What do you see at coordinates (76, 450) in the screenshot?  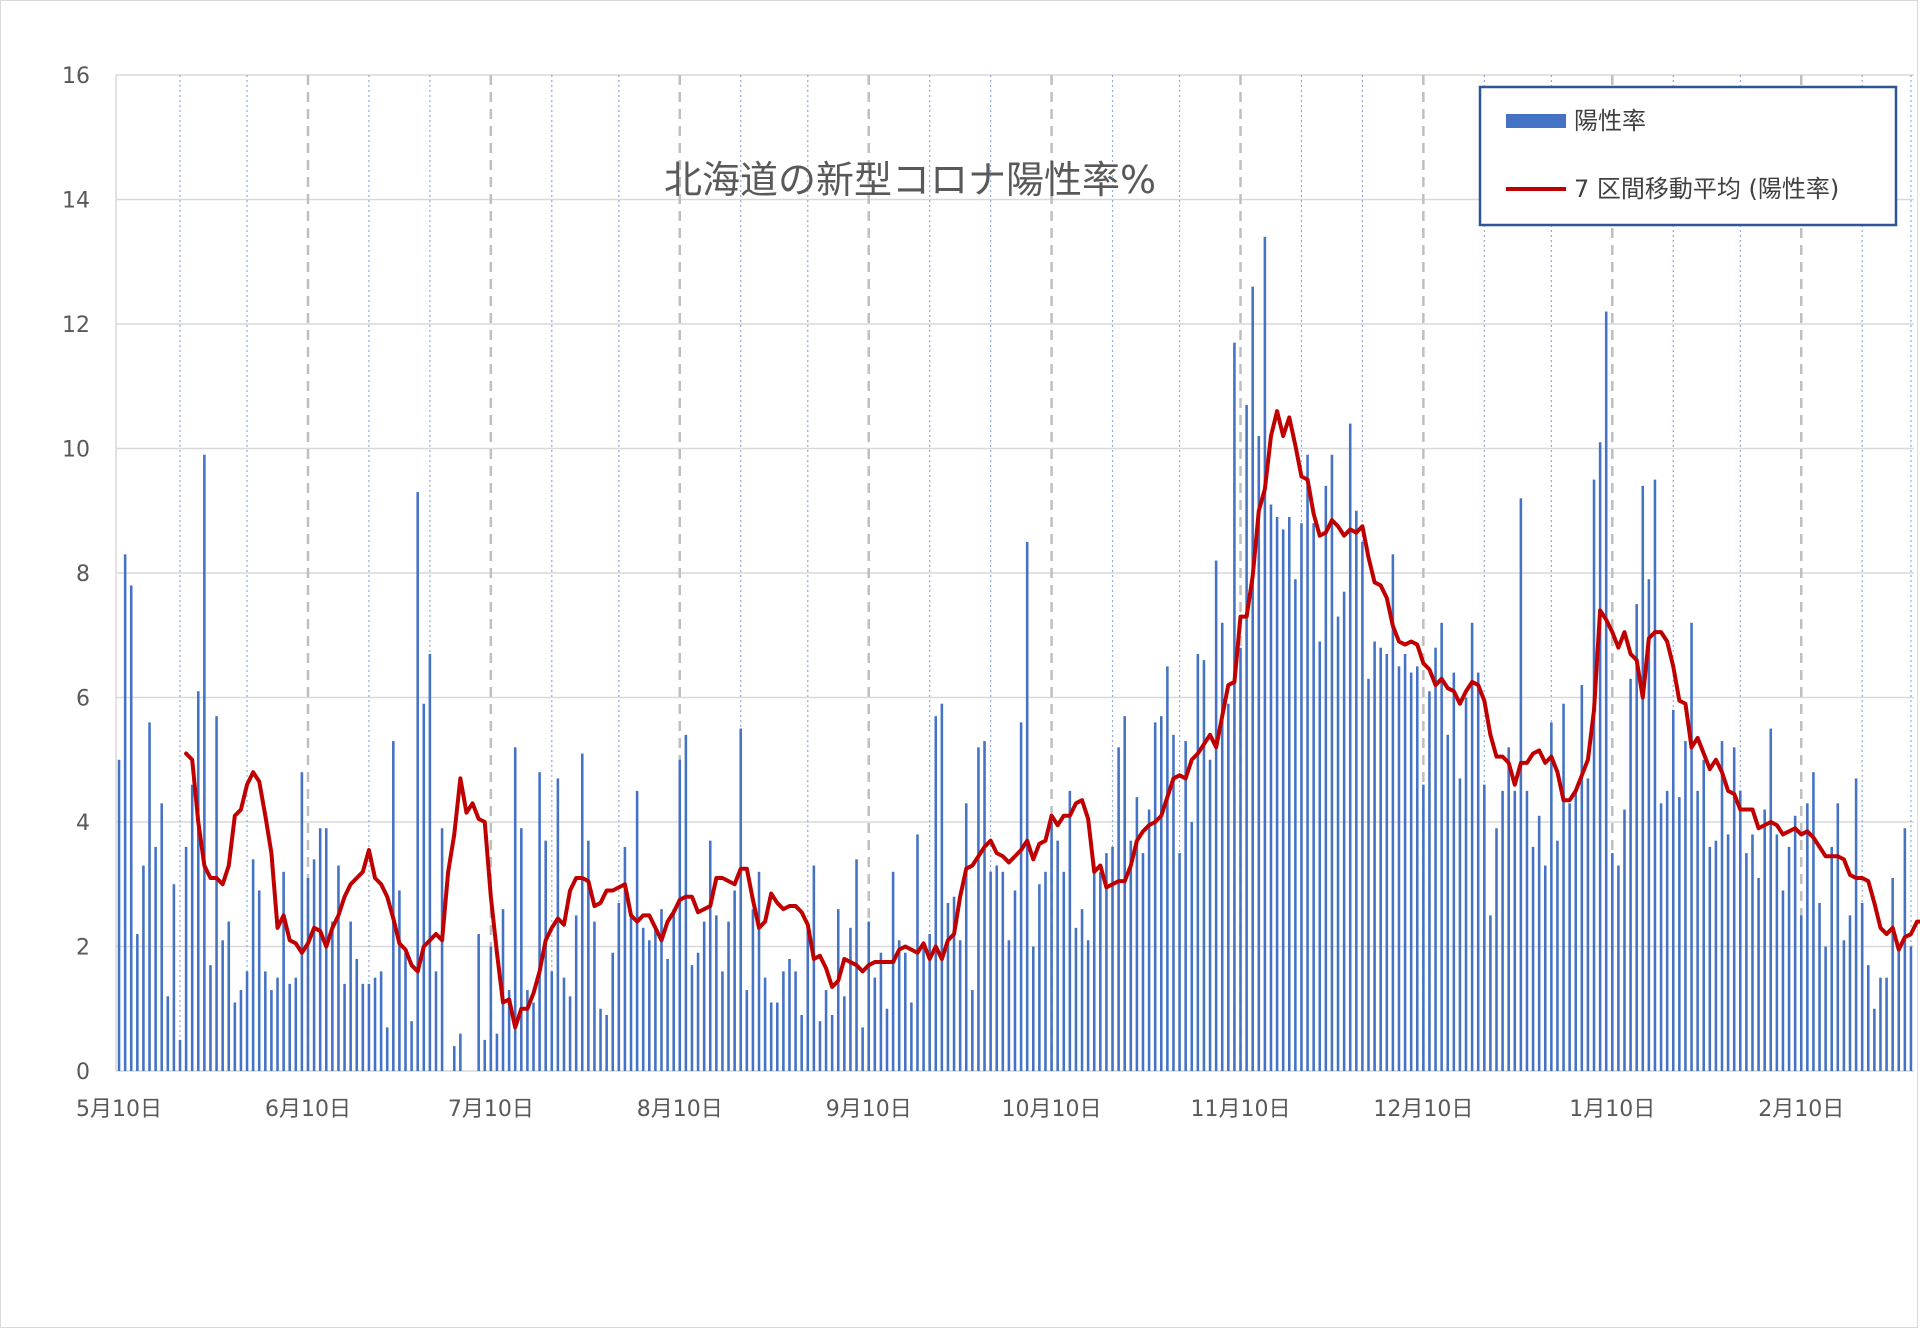 I see `y-tick-label: 10` at bounding box center [76, 450].